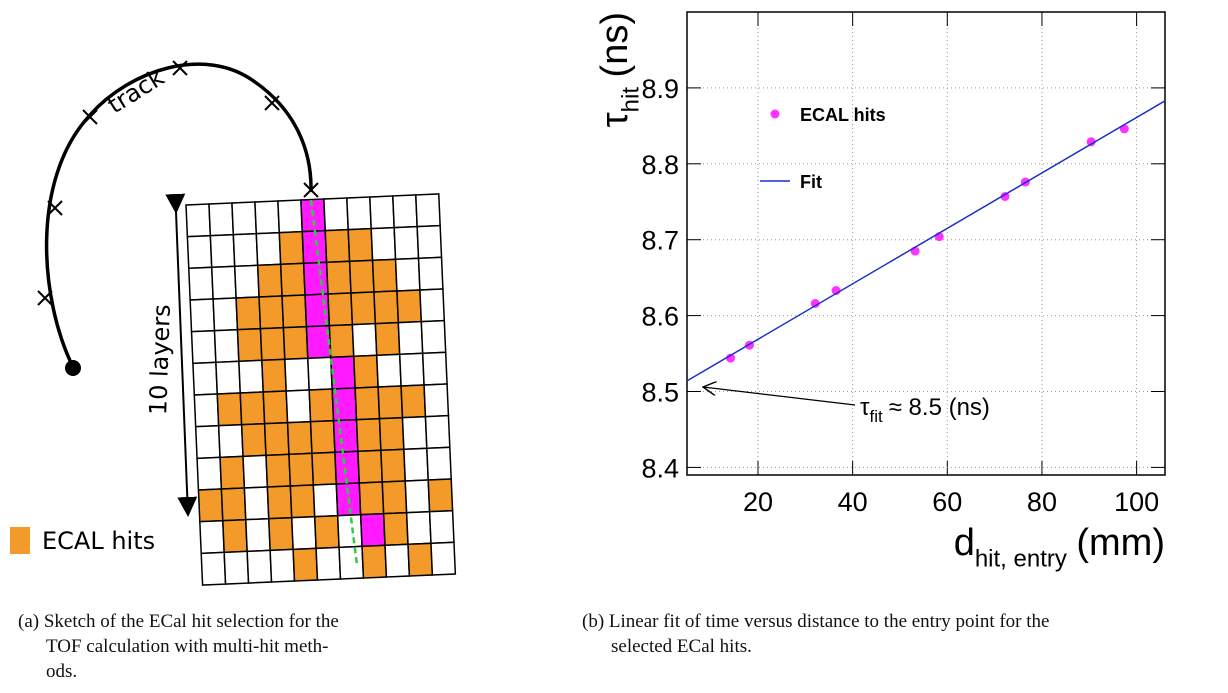  Describe the element at coordinates (630, 100) in the screenshot. I see `label-part: hit` at that location.